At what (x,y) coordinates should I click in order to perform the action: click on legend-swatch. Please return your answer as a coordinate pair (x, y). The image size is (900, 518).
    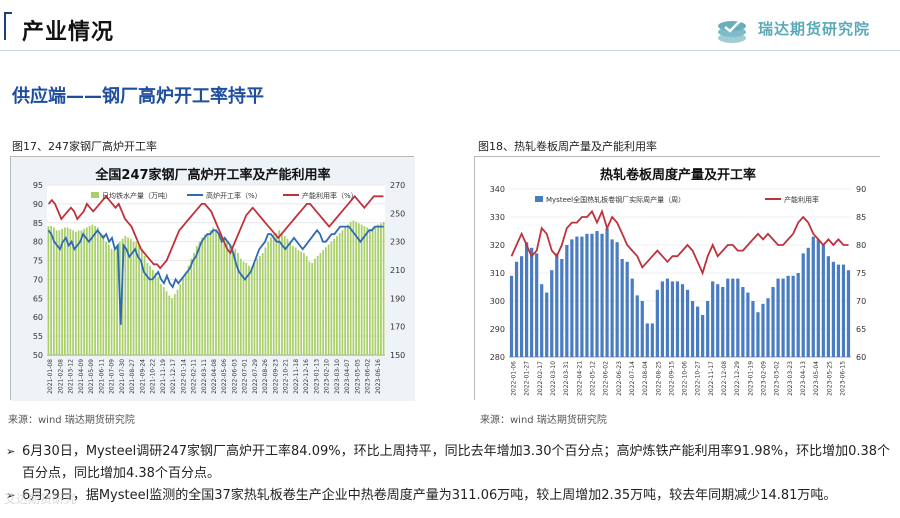
    Looking at the image, I should click on (95, 195).